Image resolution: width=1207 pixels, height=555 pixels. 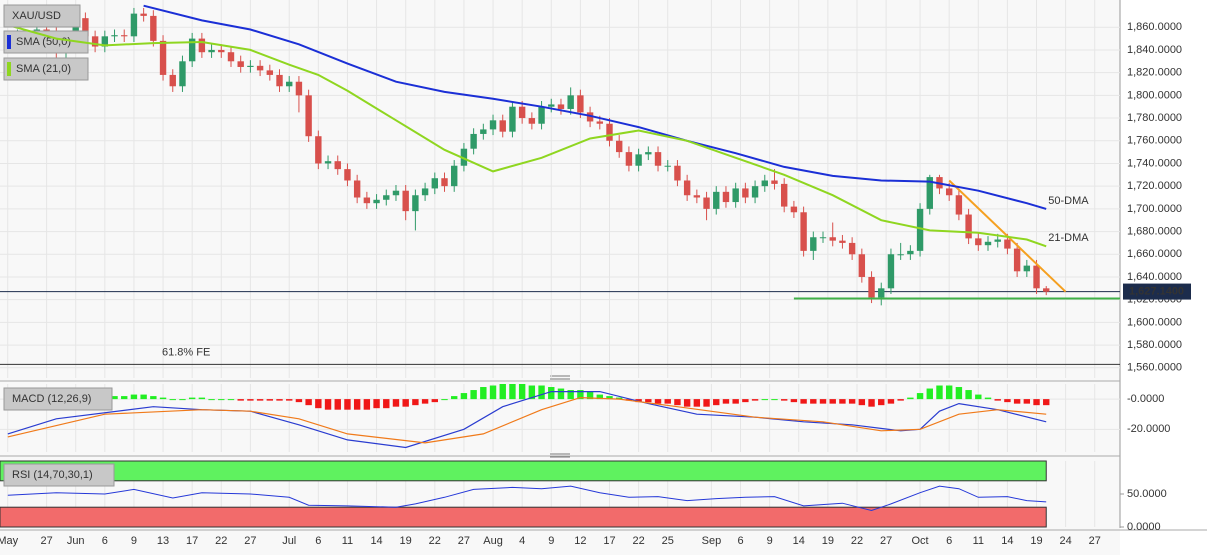 I want to click on x-tick-label: Jun, so click(x=76, y=541).